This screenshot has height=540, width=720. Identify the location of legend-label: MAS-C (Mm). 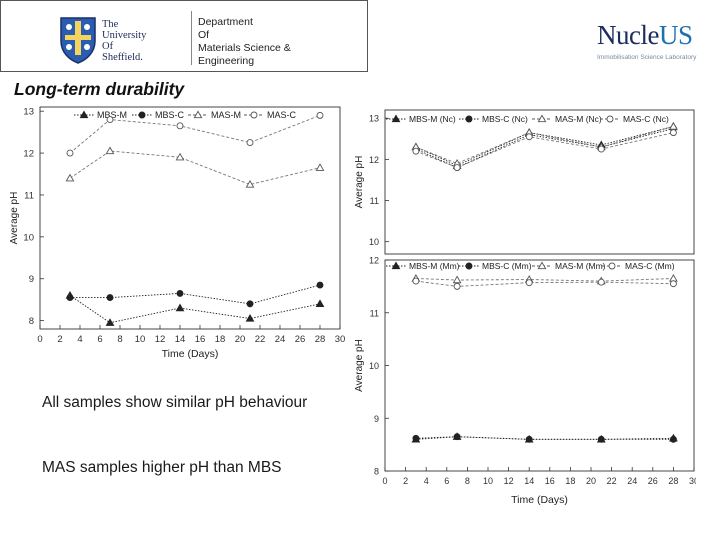
(650, 266).